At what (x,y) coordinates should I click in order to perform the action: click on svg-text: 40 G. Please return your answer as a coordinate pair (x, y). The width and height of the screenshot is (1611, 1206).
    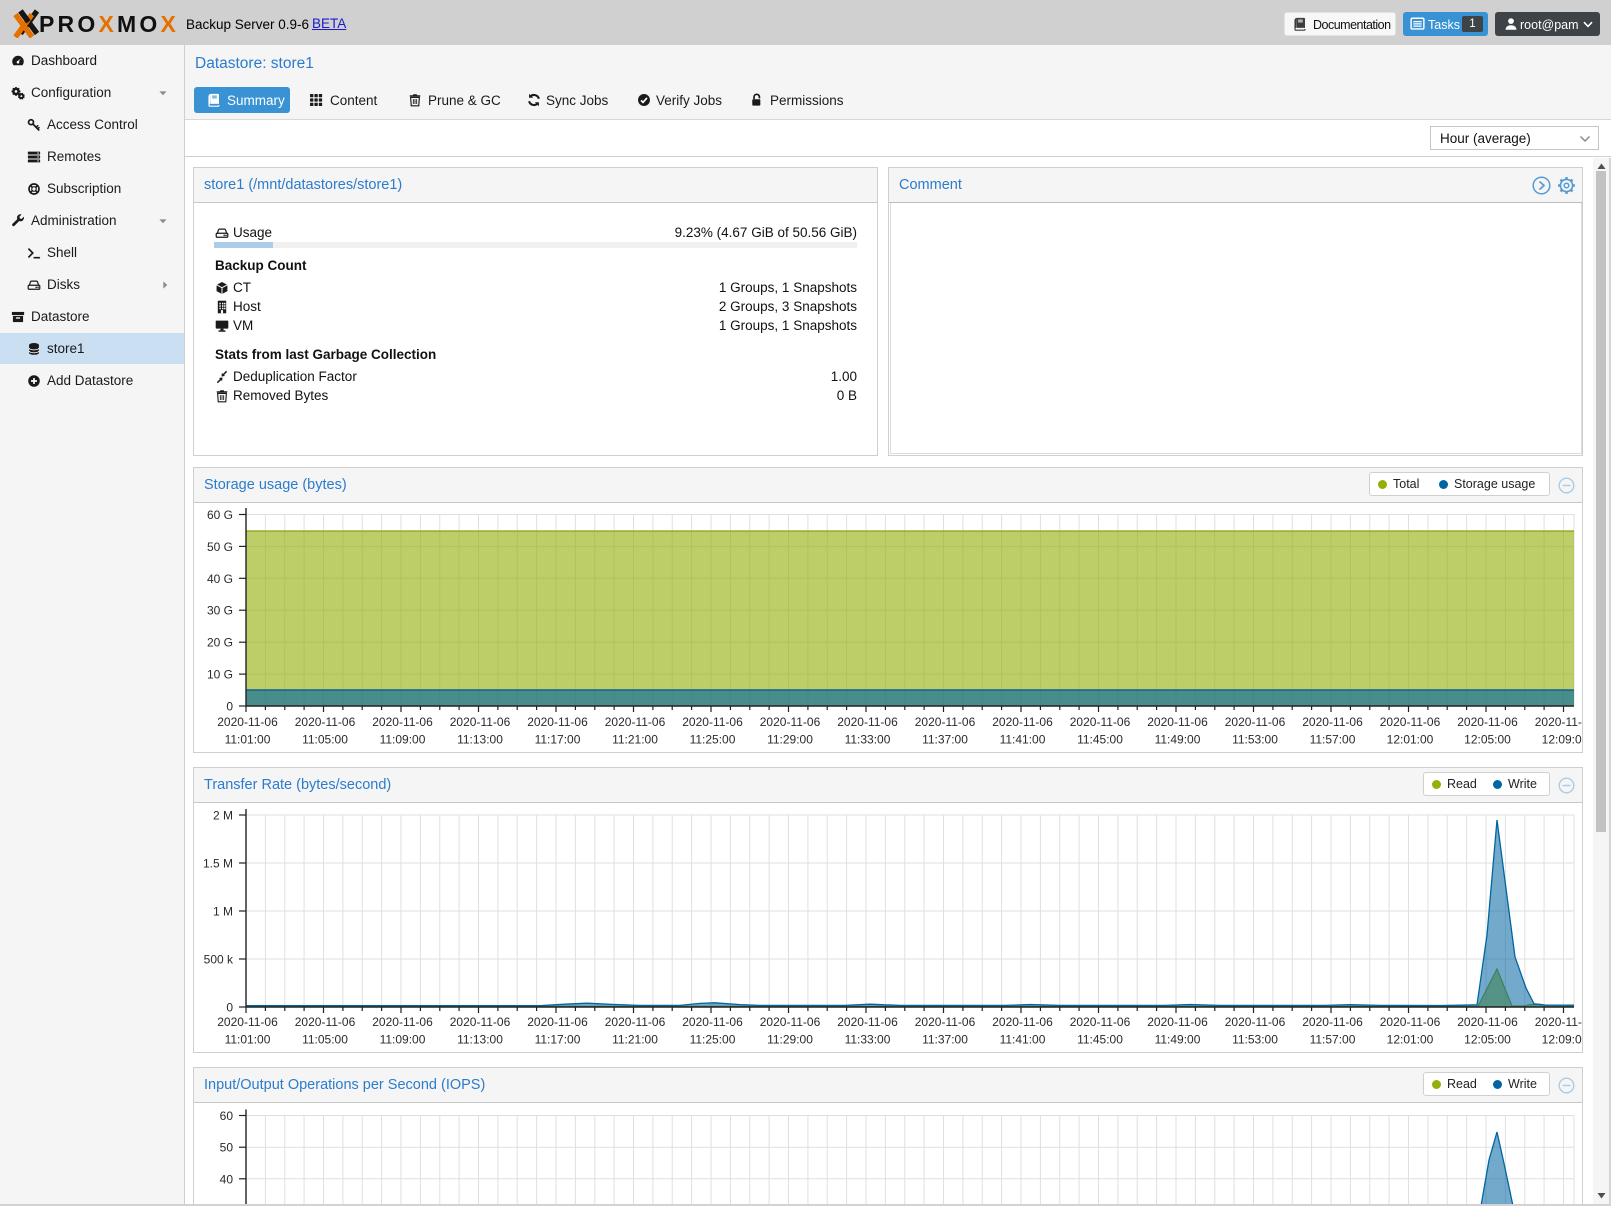
    Looking at the image, I should click on (220, 579).